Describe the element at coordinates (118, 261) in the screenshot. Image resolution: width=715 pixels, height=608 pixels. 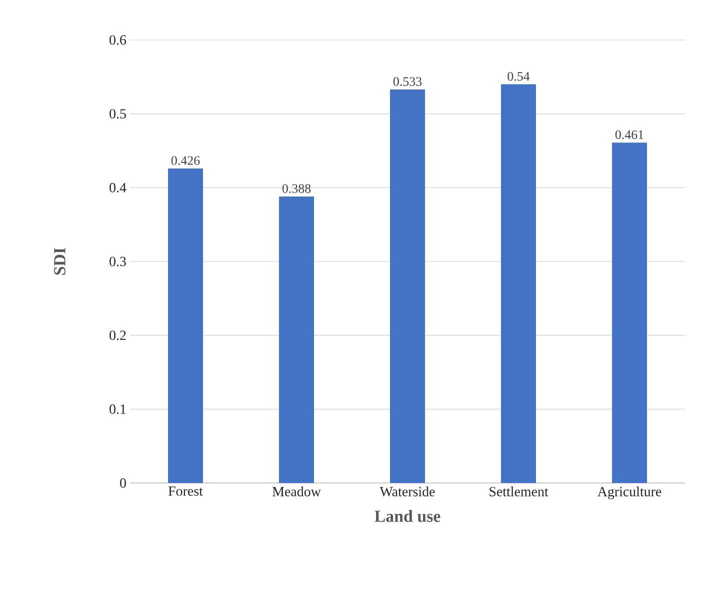
I see `y-tick-label: 0.3` at that location.